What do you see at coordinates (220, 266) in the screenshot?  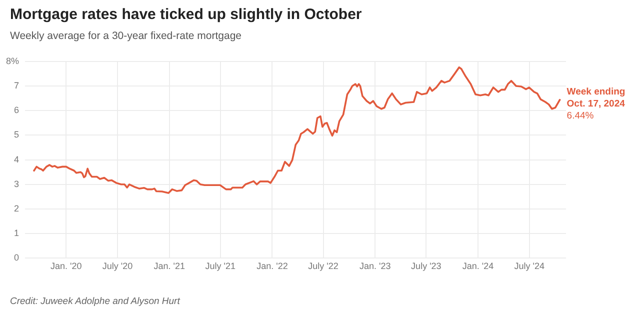 I see `x-tick-label: July '21` at bounding box center [220, 266].